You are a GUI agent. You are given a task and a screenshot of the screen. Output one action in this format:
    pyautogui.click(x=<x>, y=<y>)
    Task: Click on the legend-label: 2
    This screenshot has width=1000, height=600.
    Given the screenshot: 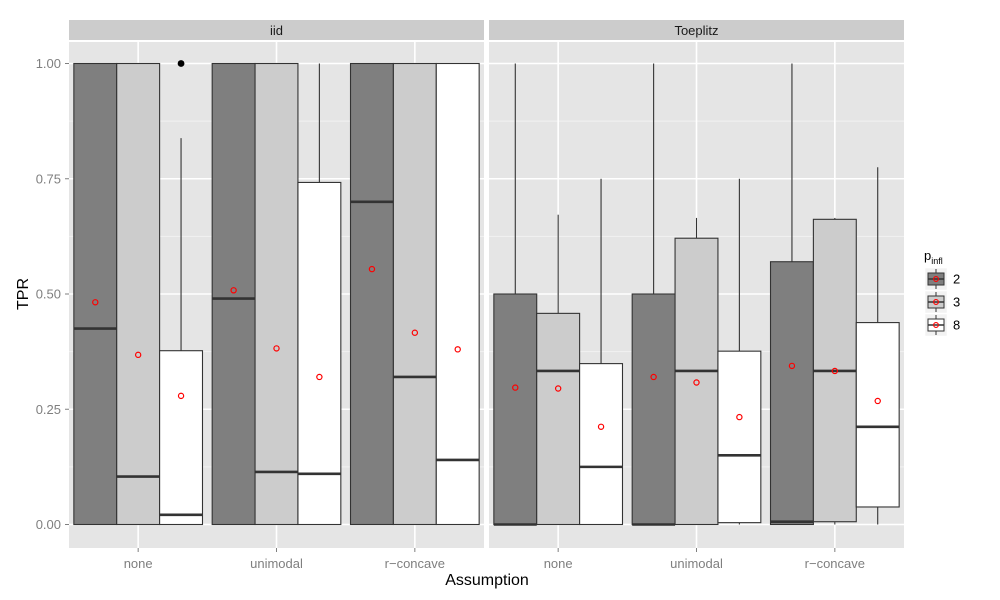 What is the action you would take?
    pyautogui.click(x=956, y=279)
    